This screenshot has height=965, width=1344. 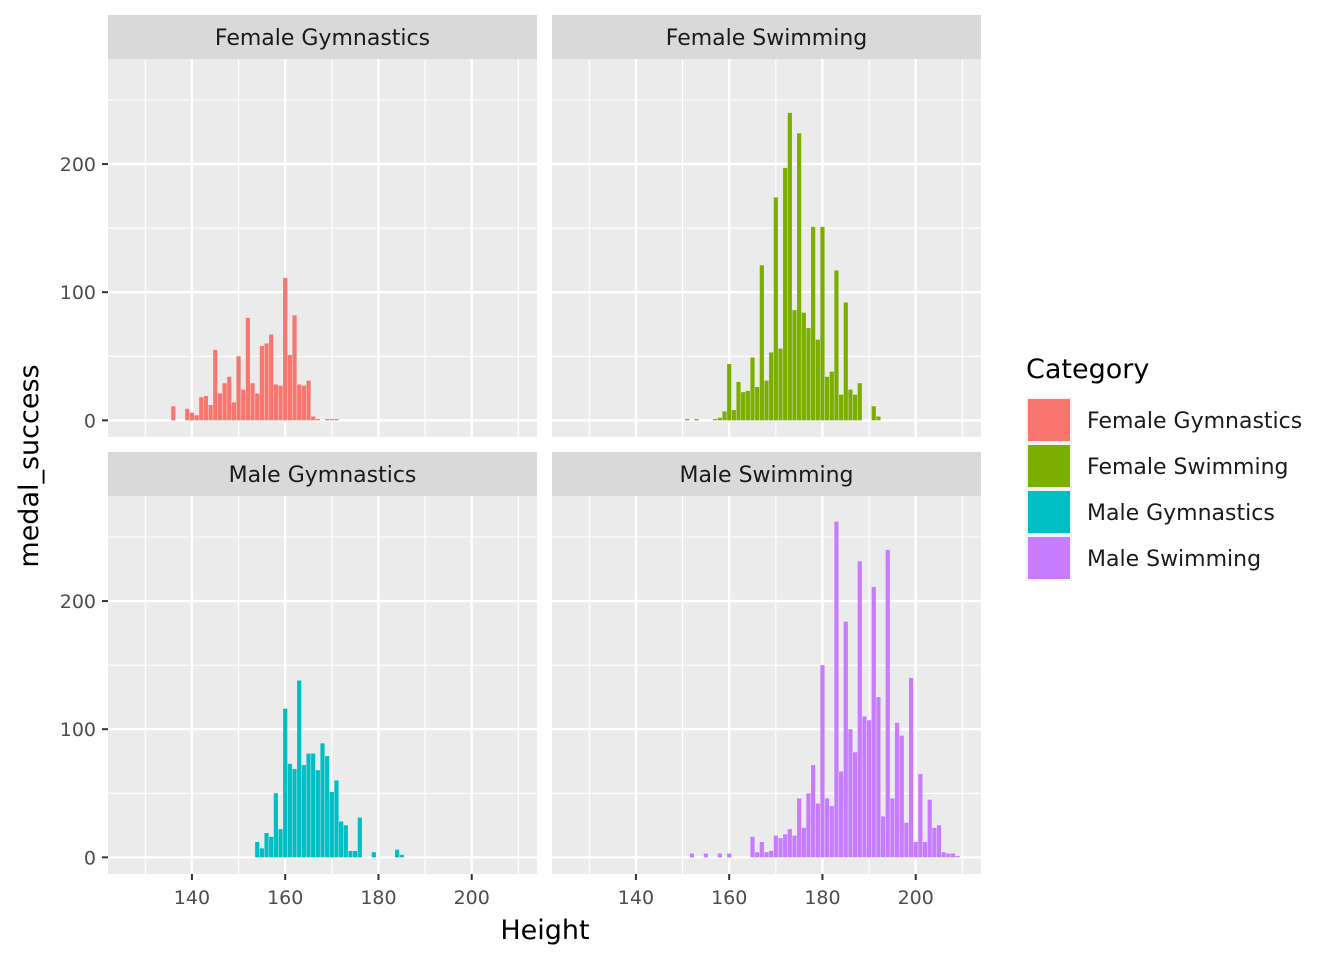 What do you see at coordinates (544, 930) in the screenshot?
I see `x-axis-title: Height` at bounding box center [544, 930].